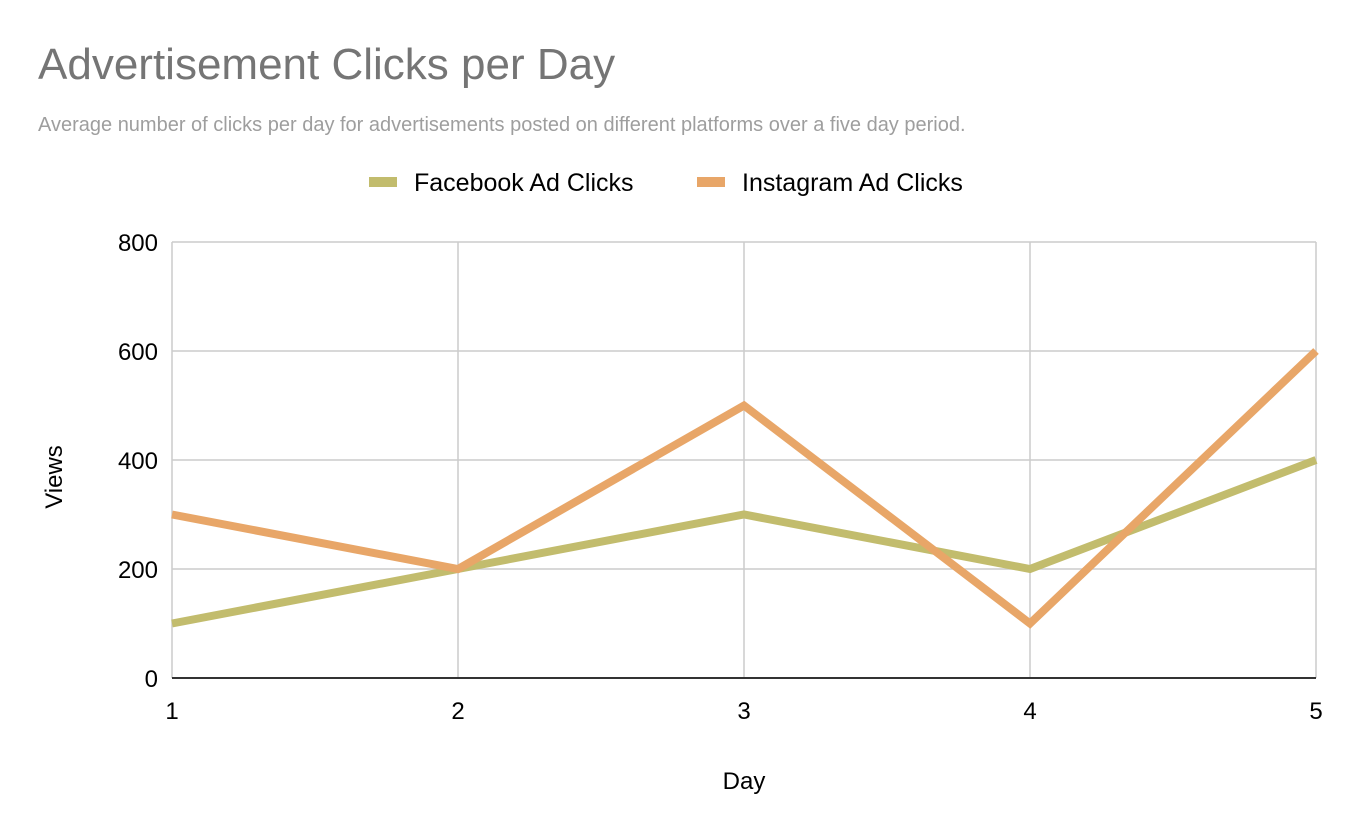  I want to click on x-tick-label: 5, so click(1315, 711).